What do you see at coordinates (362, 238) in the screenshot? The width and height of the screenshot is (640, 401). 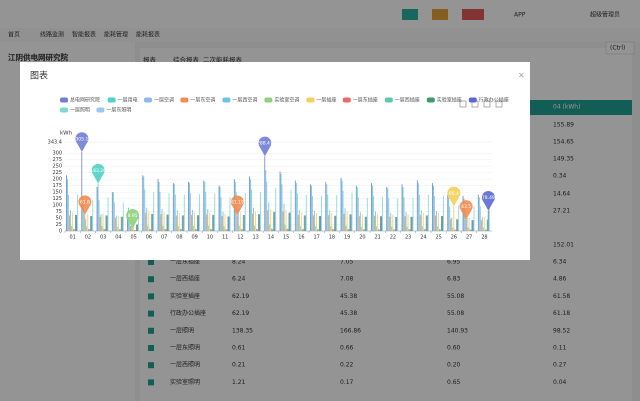 I see `x-tick-label: 20` at bounding box center [362, 238].